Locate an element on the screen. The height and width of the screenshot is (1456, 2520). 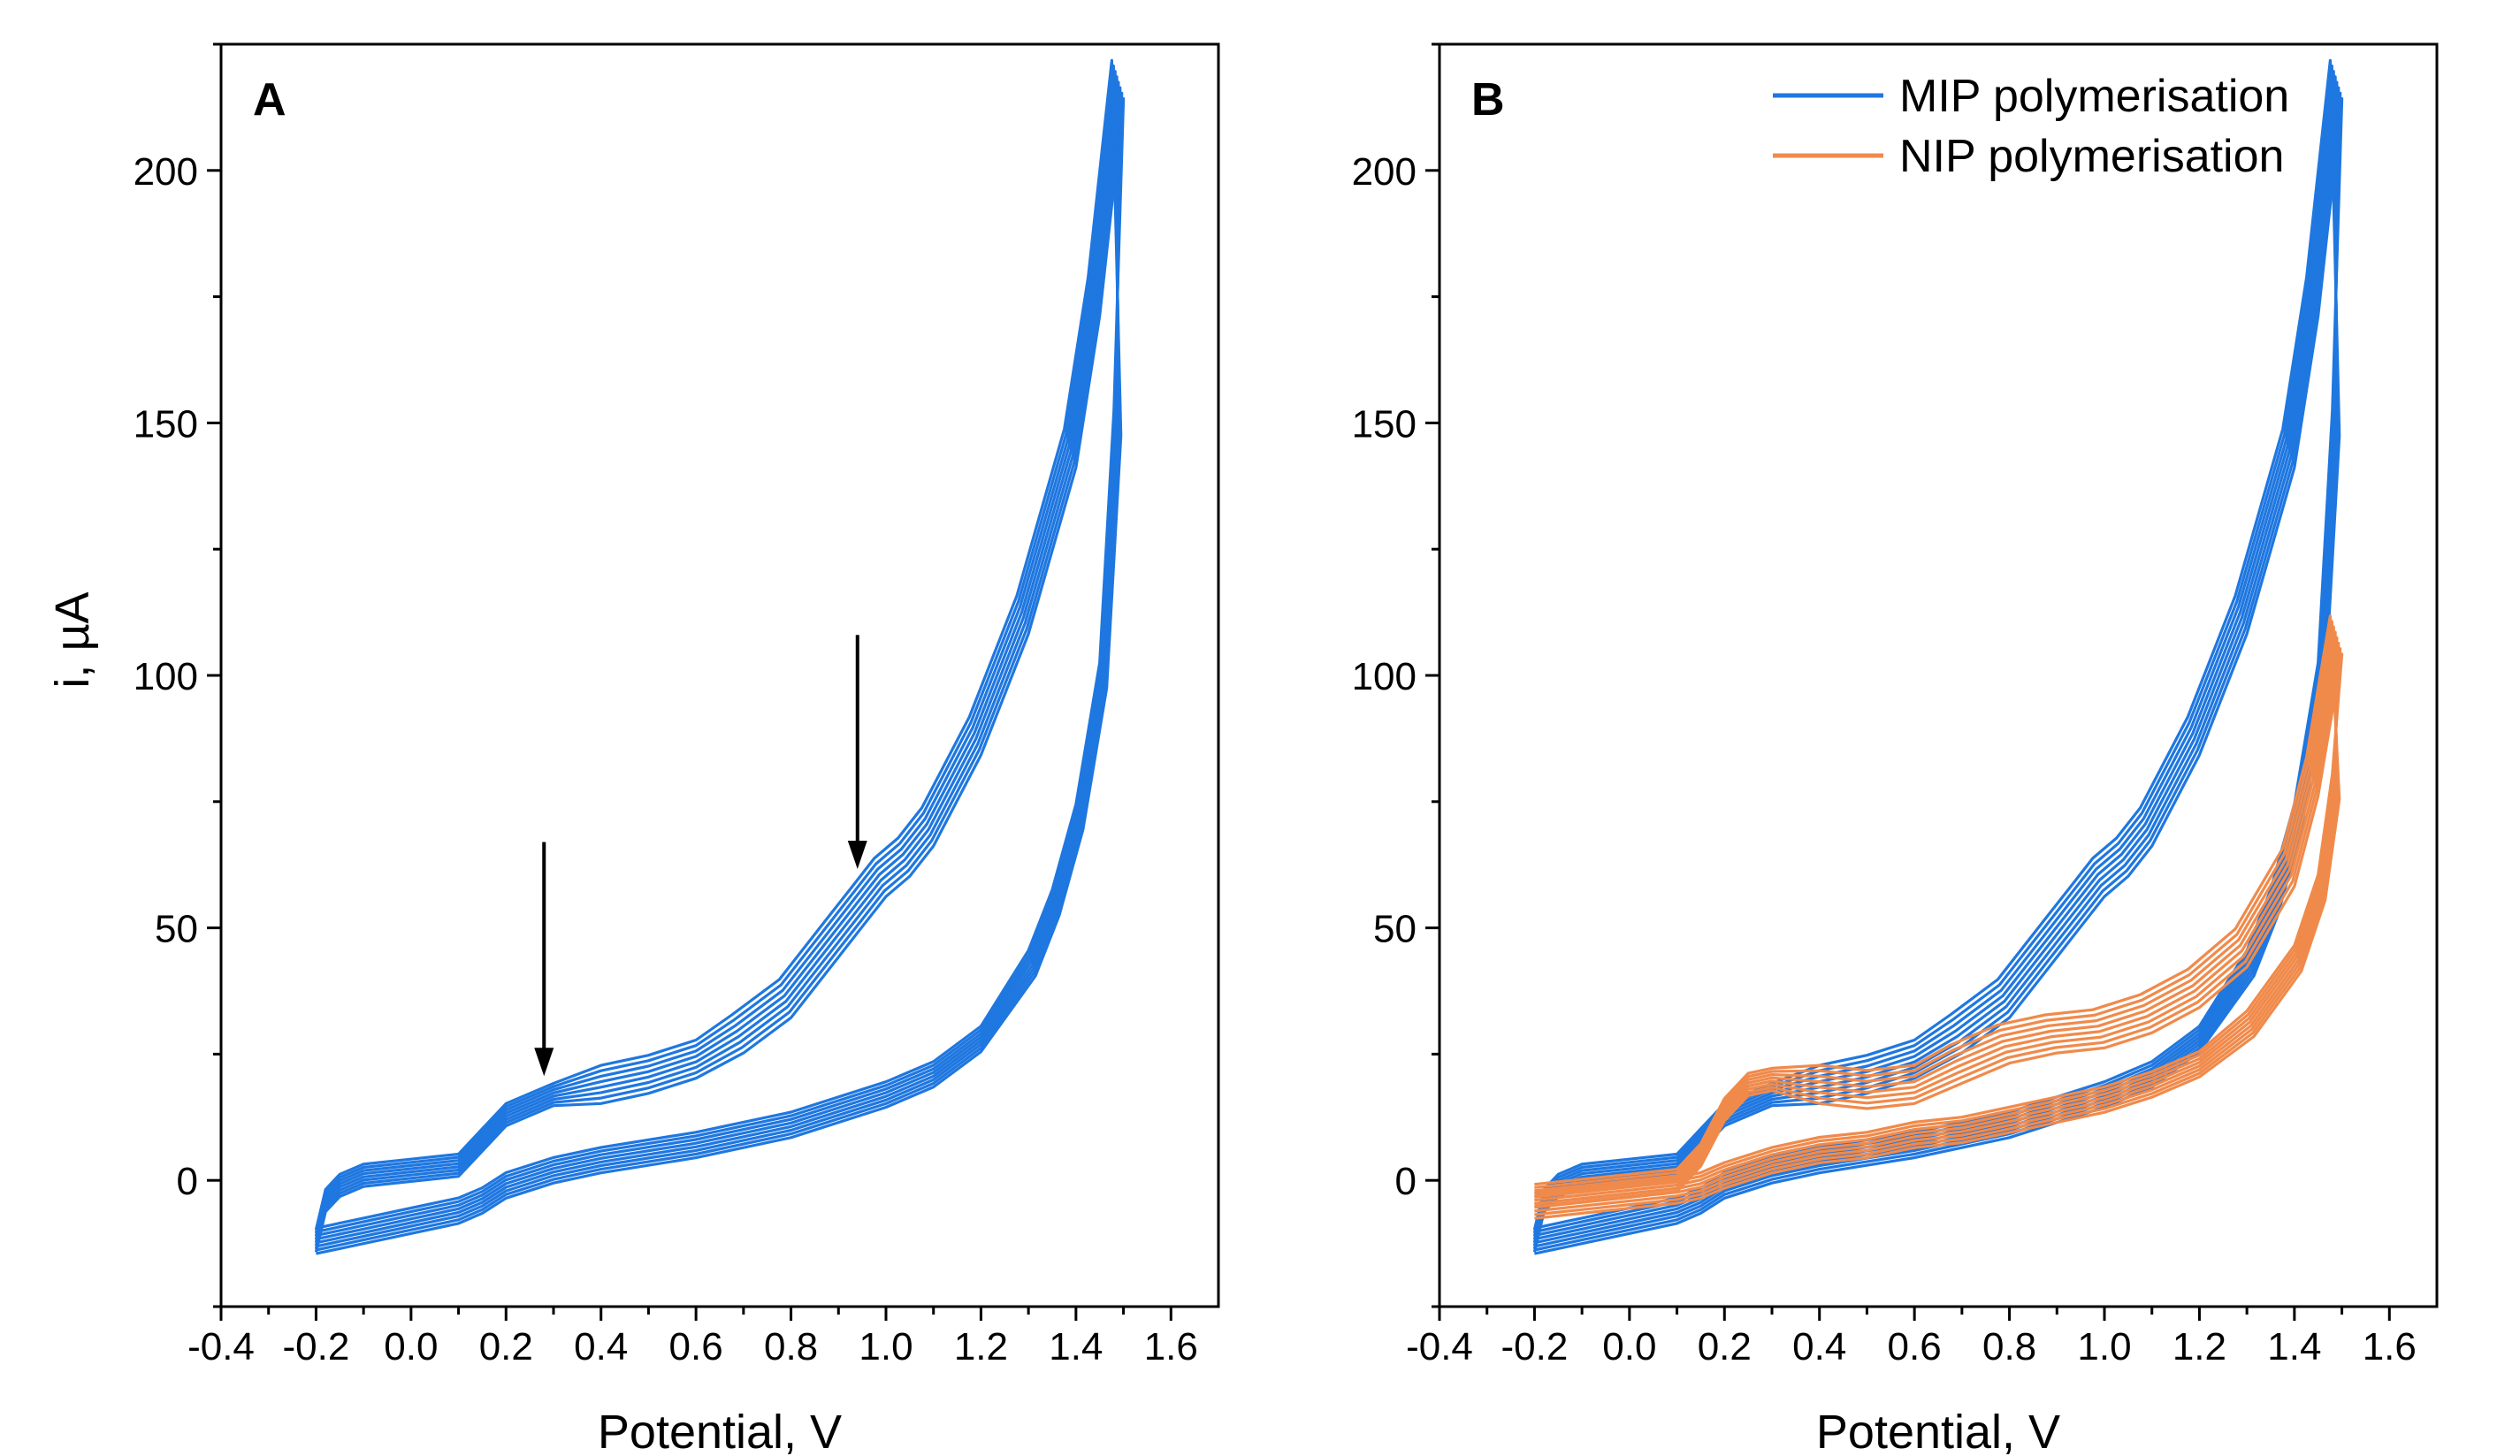
panel-a-y-axis-label: i, µA is located at coordinates (72, 639).